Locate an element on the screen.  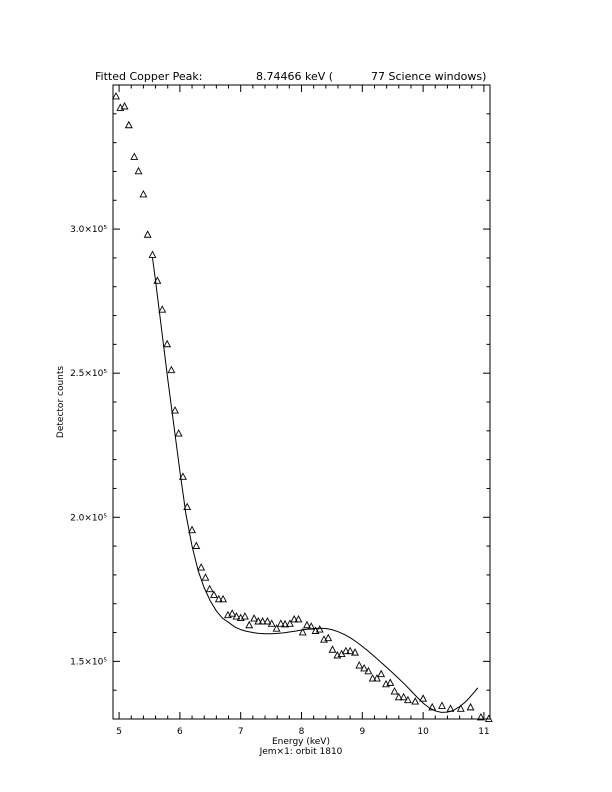
y-tick-label: 1.5×10⁵ is located at coordinates (88, 662).